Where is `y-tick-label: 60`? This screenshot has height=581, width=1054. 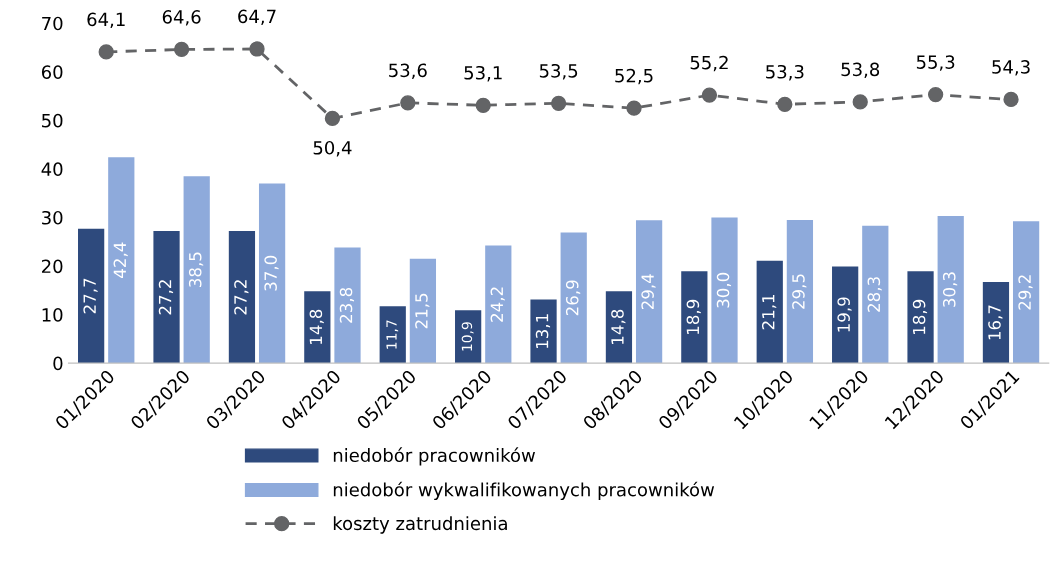
y-tick-label: 60 is located at coordinates (52, 72).